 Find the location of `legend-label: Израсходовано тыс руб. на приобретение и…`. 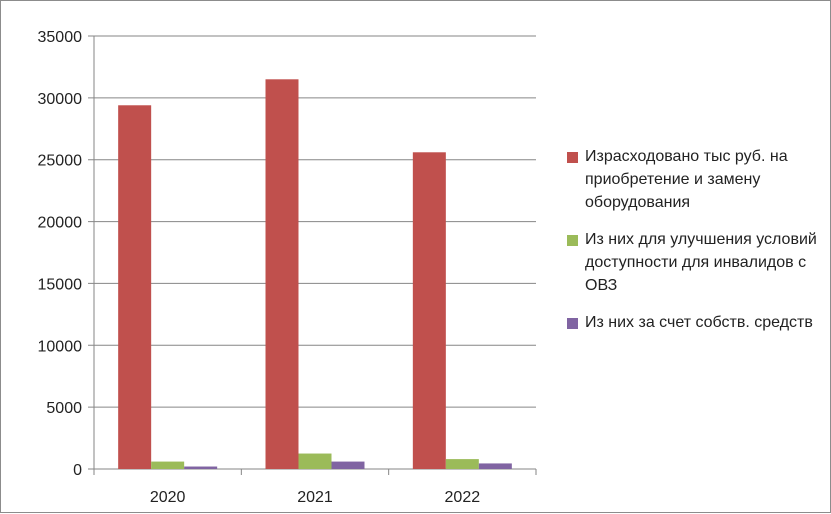

legend-label: Израсходовано тыс руб. на приобретение и… is located at coordinates (686, 179).